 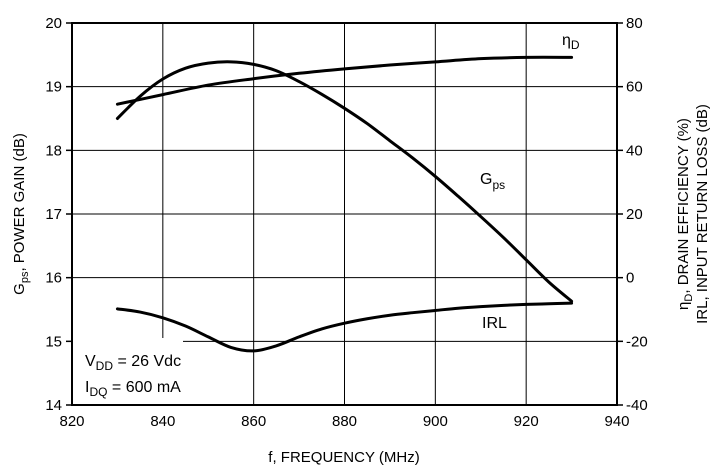 I want to click on x-axis-title: f, FREQUENCY (MHz), so click(x=343, y=457).